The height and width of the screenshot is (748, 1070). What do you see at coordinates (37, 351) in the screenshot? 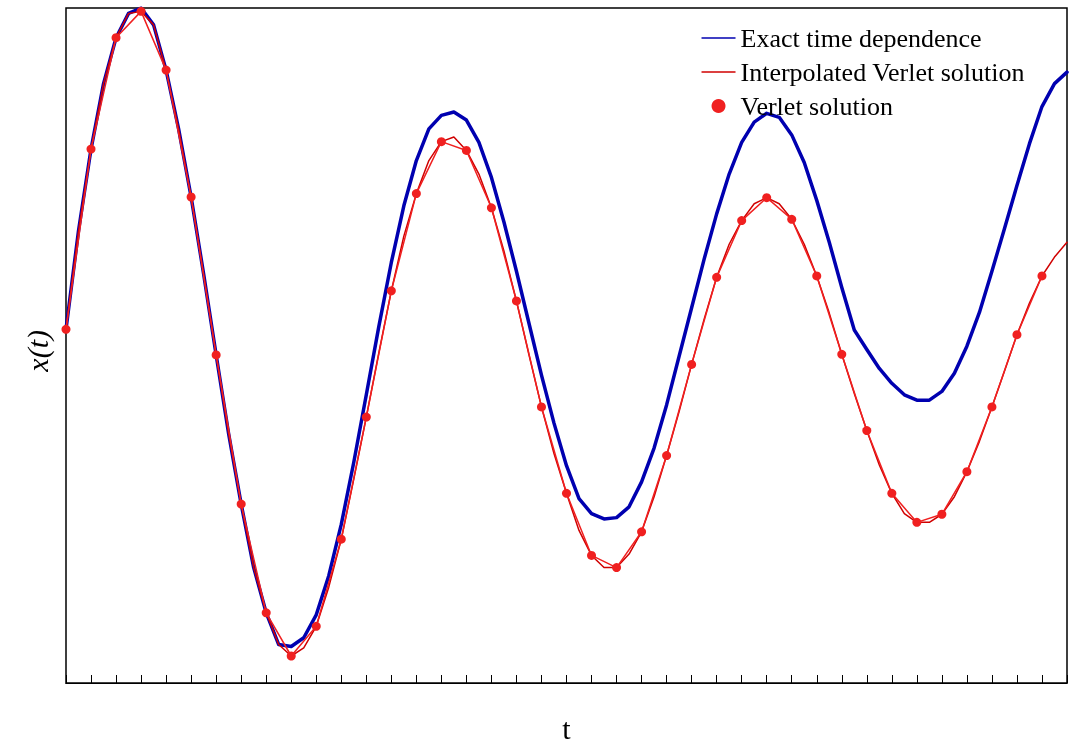
I see `y-axis-title: x(t)` at bounding box center [37, 351].